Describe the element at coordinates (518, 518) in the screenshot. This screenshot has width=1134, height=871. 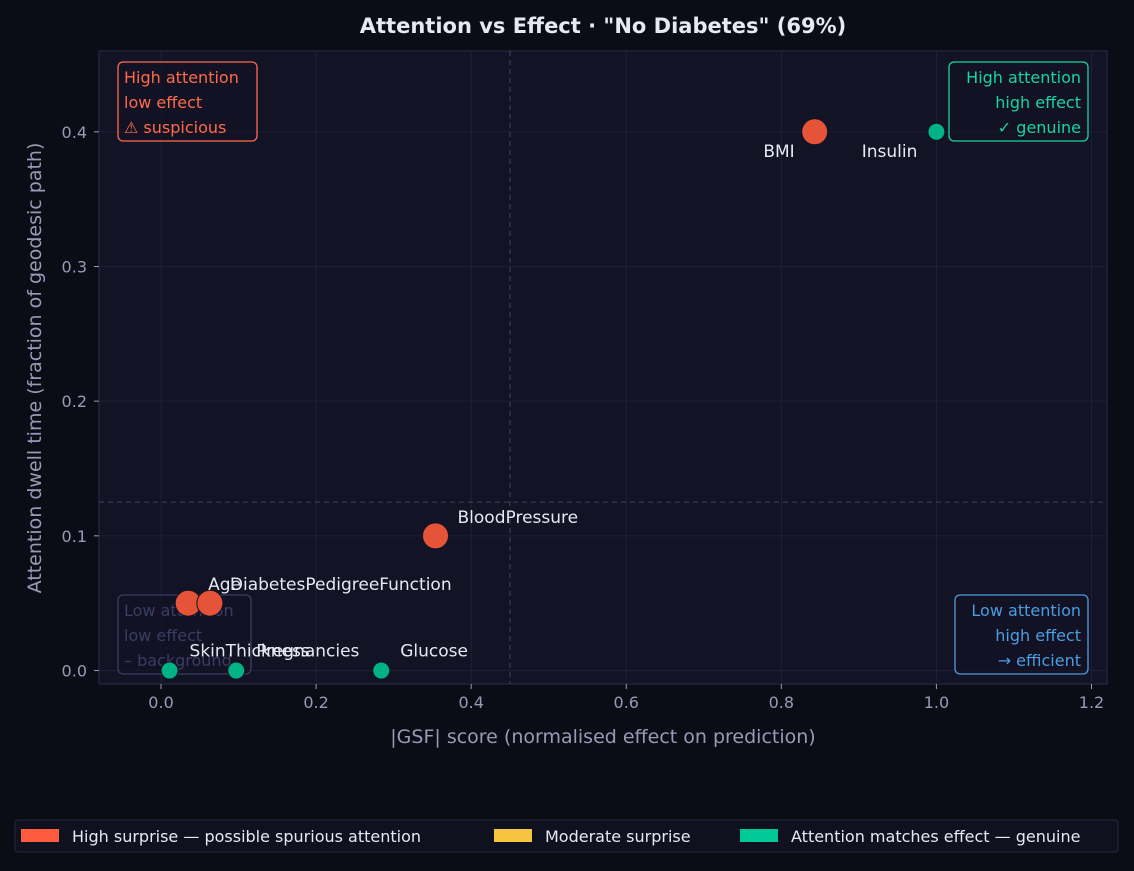
I see `point-label: BloodPressure` at that location.